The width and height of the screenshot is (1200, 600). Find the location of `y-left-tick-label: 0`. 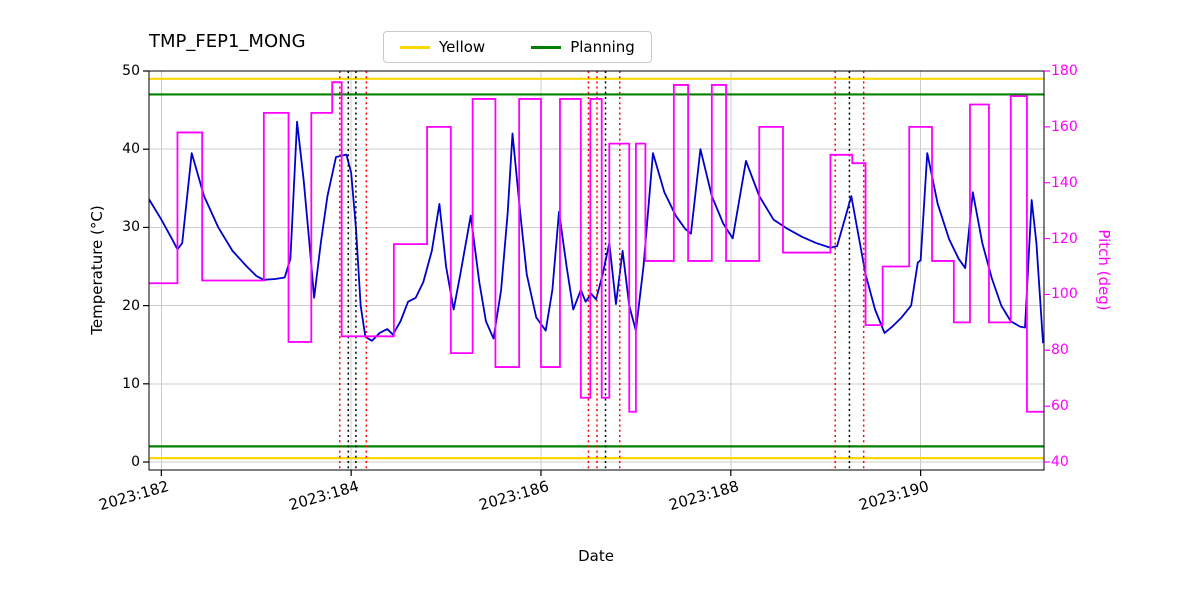

y-left-tick-label: 0 is located at coordinates (135, 462).